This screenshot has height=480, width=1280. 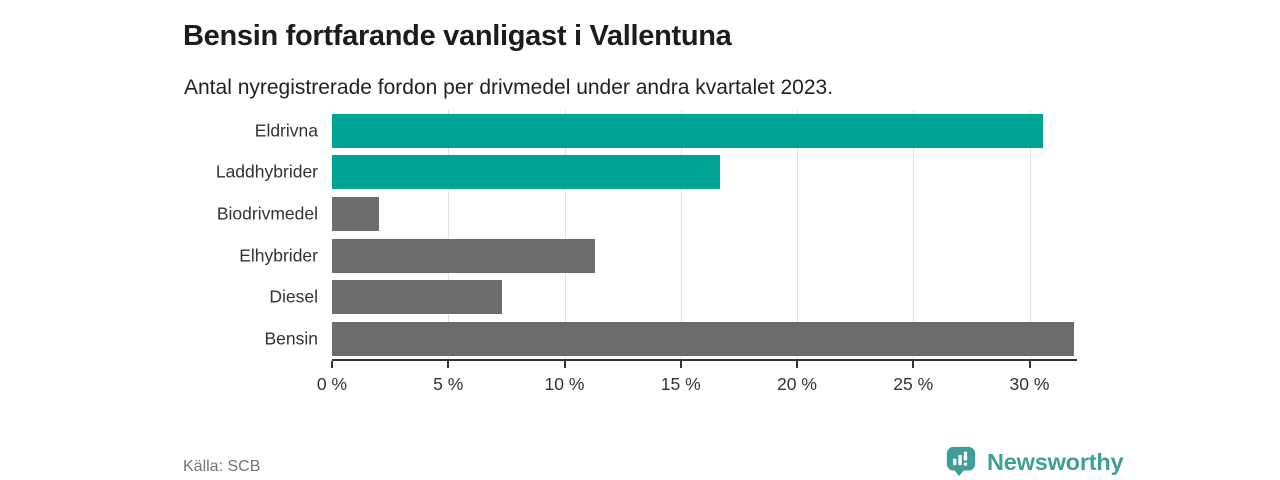 What do you see at coordinates (1029, 384) in the screenshot?
I see `axis-tick-label: 30 %` at bounding box center [1029, 384].